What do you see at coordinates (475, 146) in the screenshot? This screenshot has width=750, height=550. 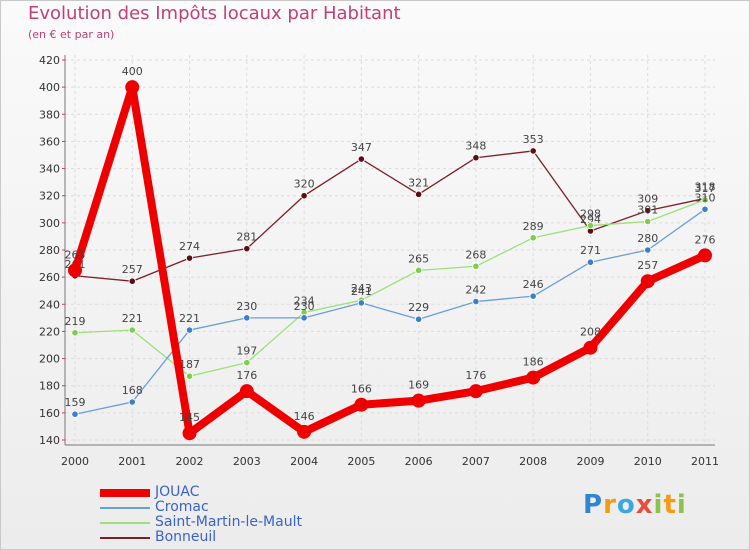 I see `data-label-bonneuil: 348` at bounding box center [475, 146].